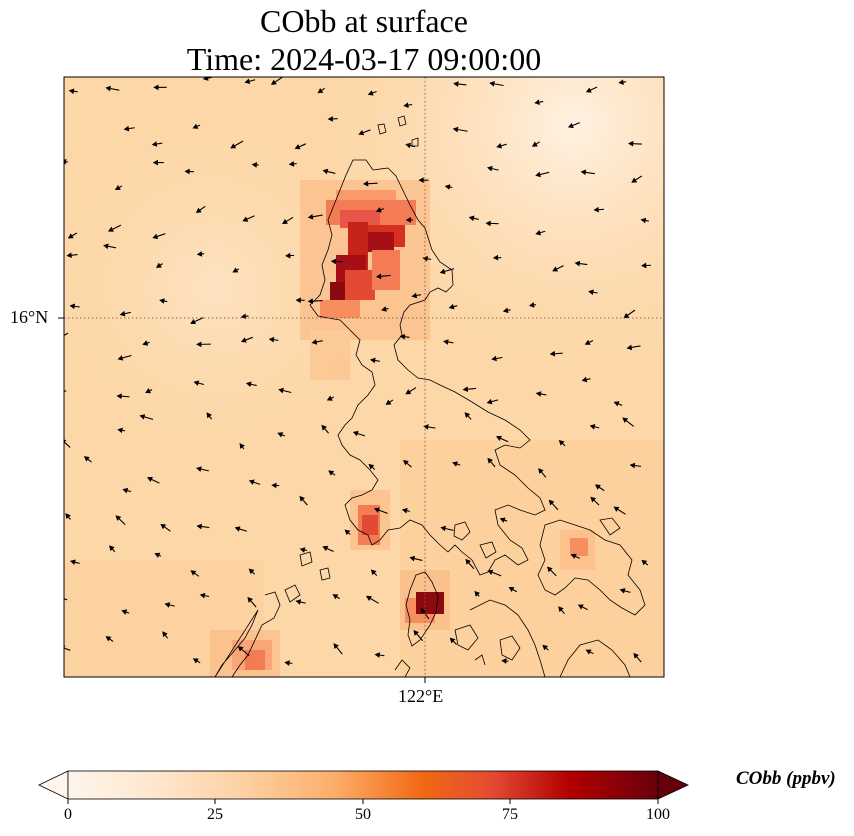 Image resolution: width=854 pixels, height=836 pixels. Describe the element at coordinates (364, 59) in the screenshot. I see `map-subtitle-time: Time: 2024-03-17 09:00:00` at that location.